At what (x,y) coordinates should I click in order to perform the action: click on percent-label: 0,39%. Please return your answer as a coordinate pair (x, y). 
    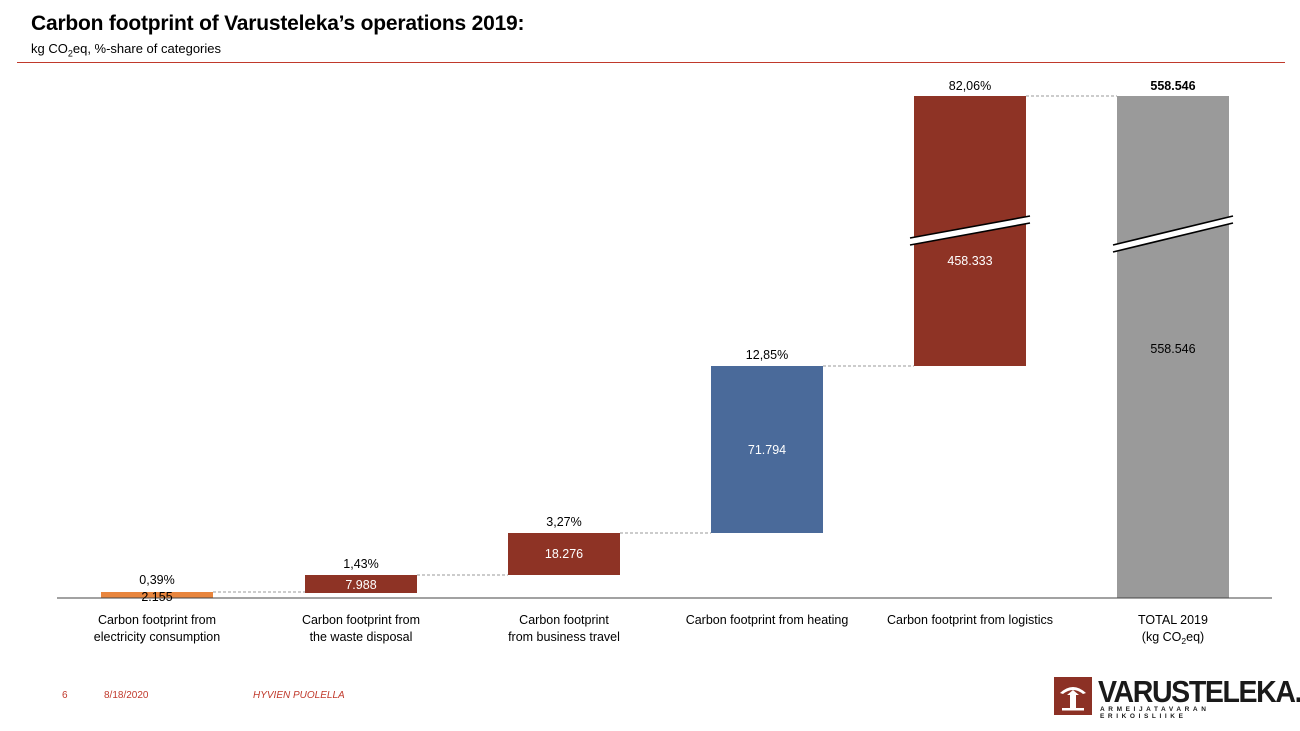
    Looking at the image, I should click on (156, 580).